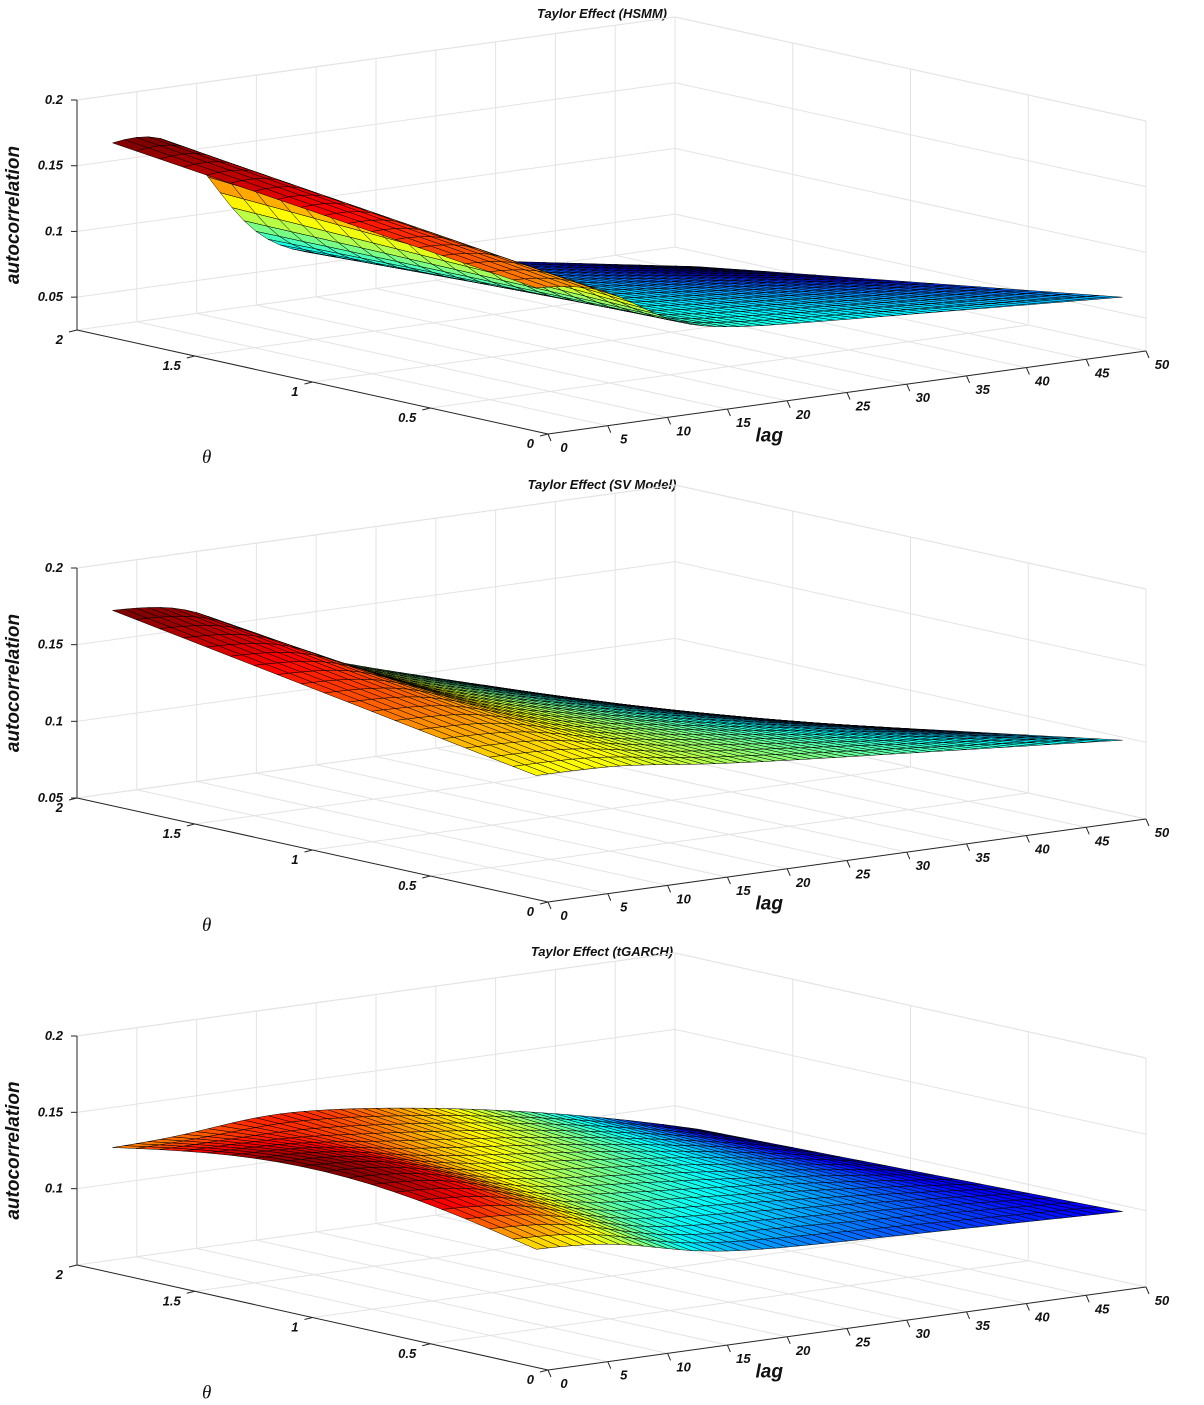 Image resolution: width=1204 pixels, height=1405 pixels. Describe the element at coordinates (51, 296) in the screenshot. I see `z-tick-label: 0.05` at that location.